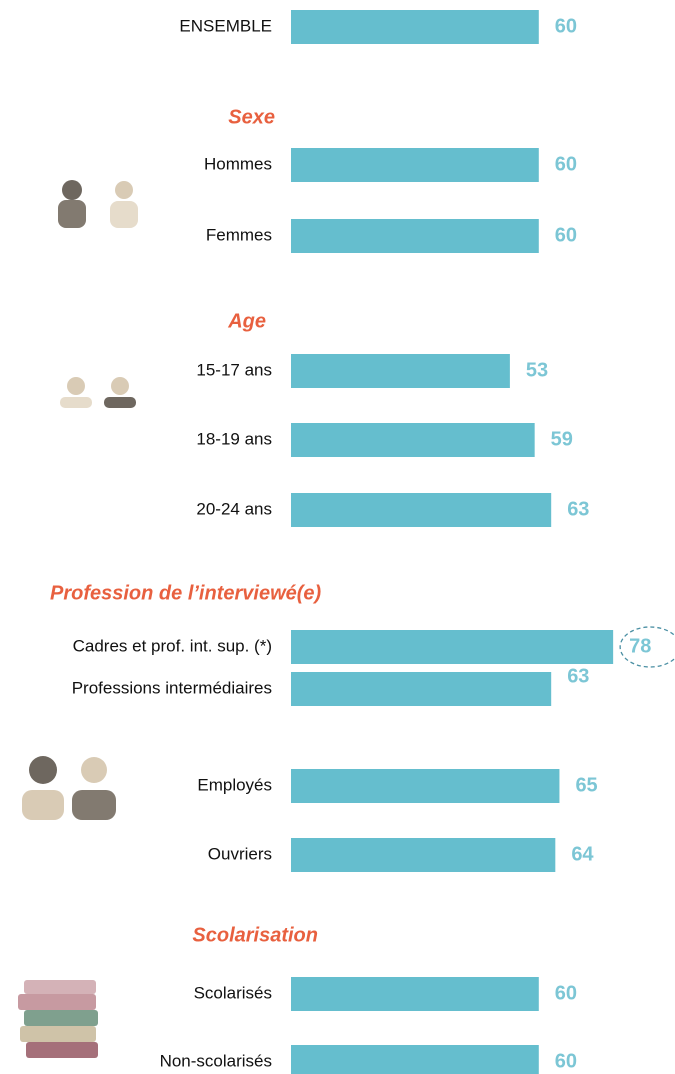 This screenshot has height=1074, width=675. I want to click on value-label: 65, so click(586, 785).